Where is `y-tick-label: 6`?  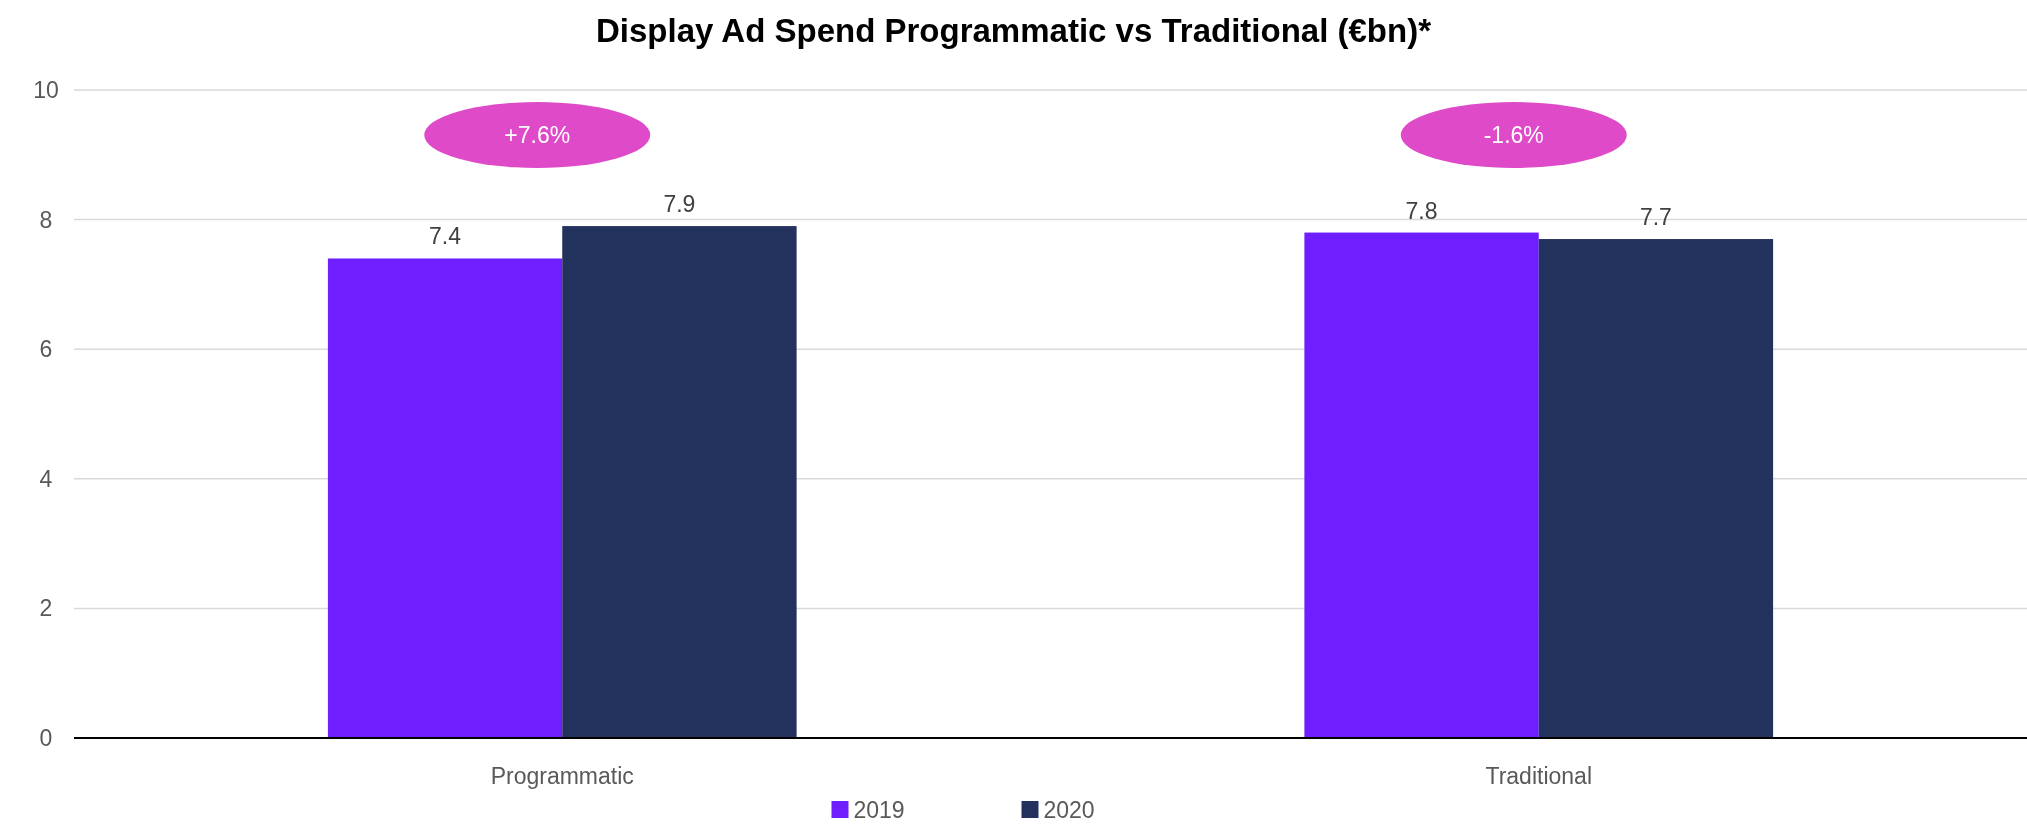 y-tick-label: 6 is located at coordinates (46, 349).